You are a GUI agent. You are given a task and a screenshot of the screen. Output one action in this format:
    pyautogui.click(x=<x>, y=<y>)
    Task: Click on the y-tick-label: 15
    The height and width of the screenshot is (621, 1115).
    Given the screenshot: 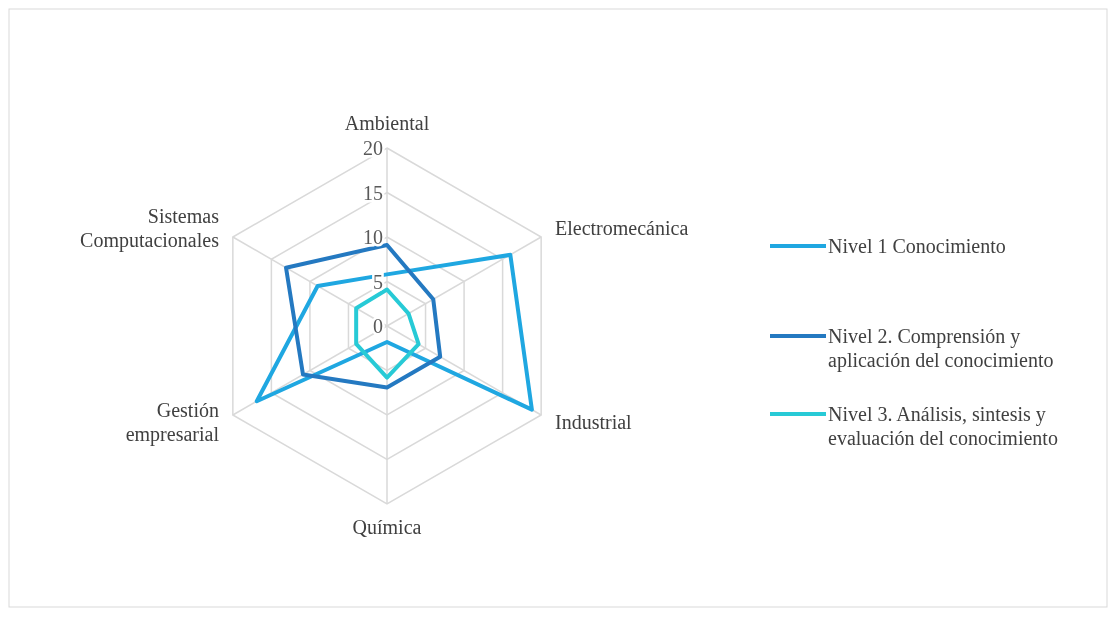 What is the action you would take?
    pyautogui.click(x=373, y=192)
    